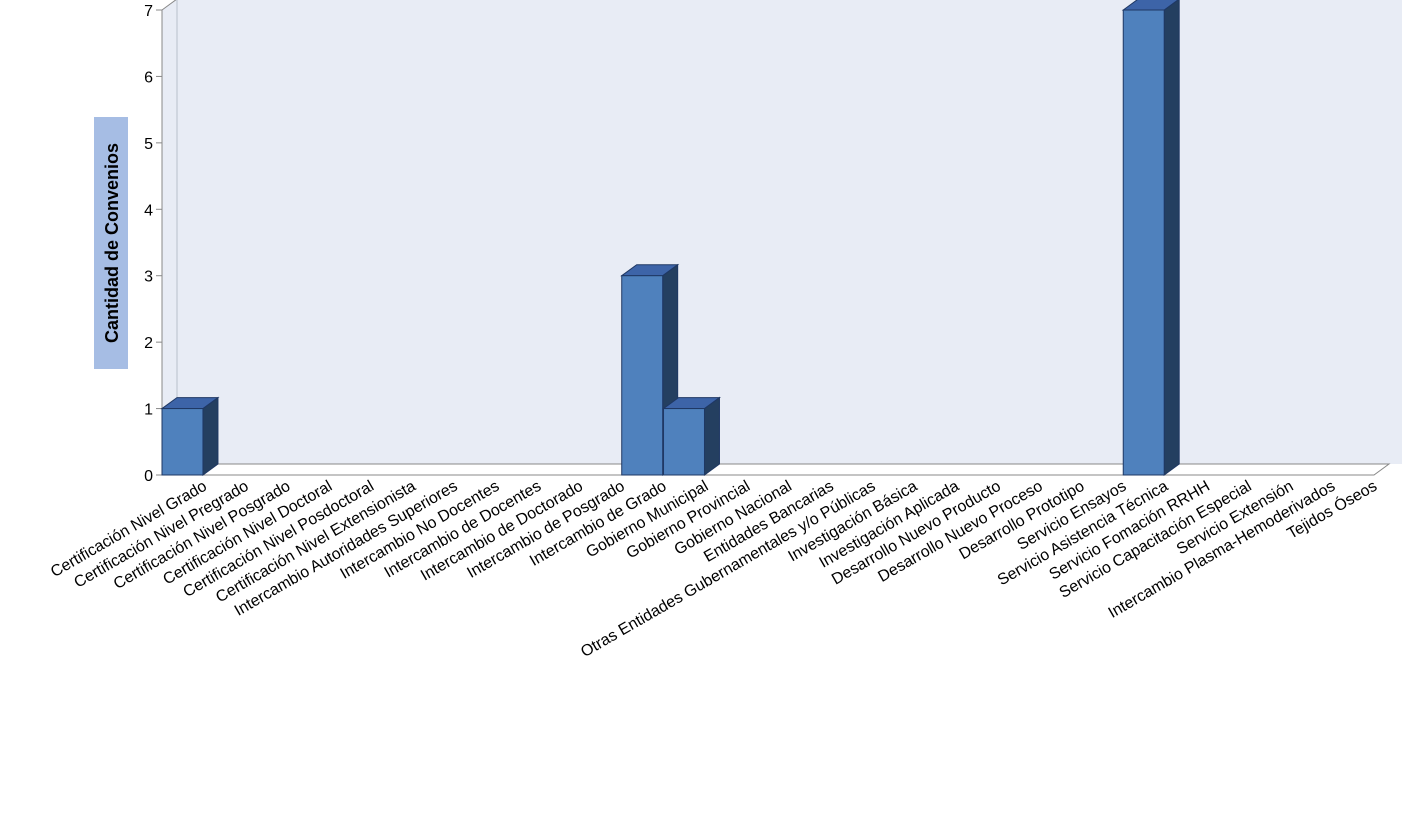 The image size is (1402, 826). What do you see at coordinates (775, 469) in the screenshot?
I see `floor` at bounding box center [775, 469].